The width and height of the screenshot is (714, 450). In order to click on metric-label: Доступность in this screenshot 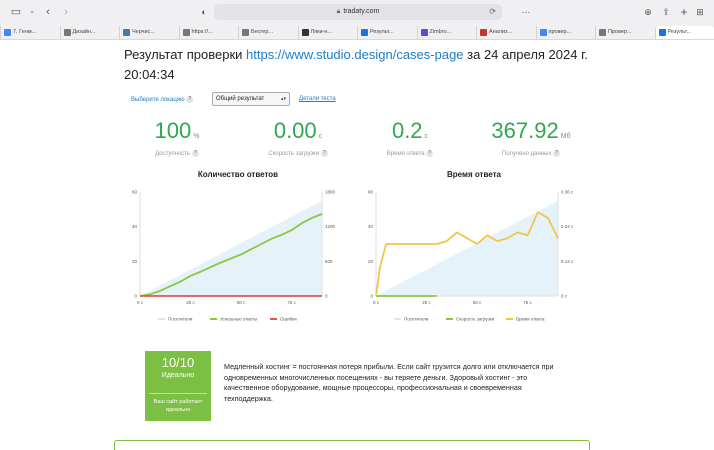, I will do `click(172, 154)`.